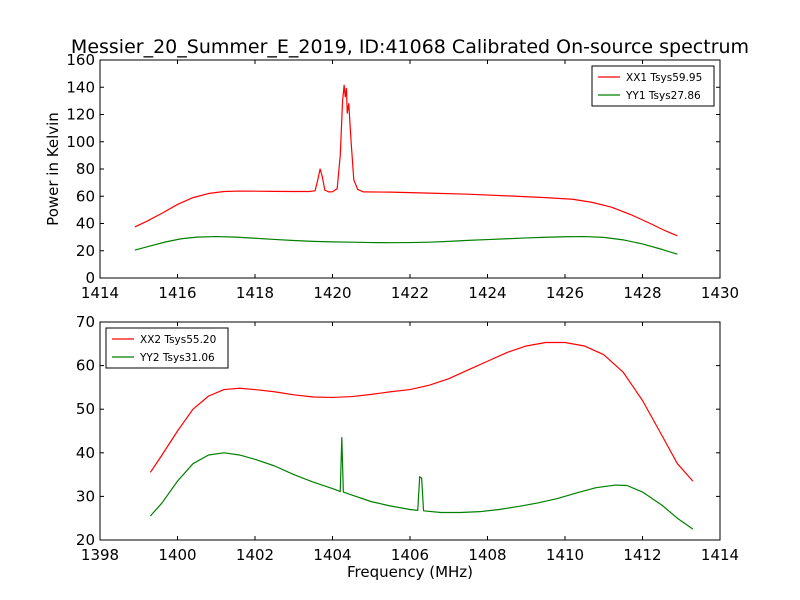  Describe the element at coordinates (642, 293) in the screenshot. I see `x-tick-label: 1428` at that location.